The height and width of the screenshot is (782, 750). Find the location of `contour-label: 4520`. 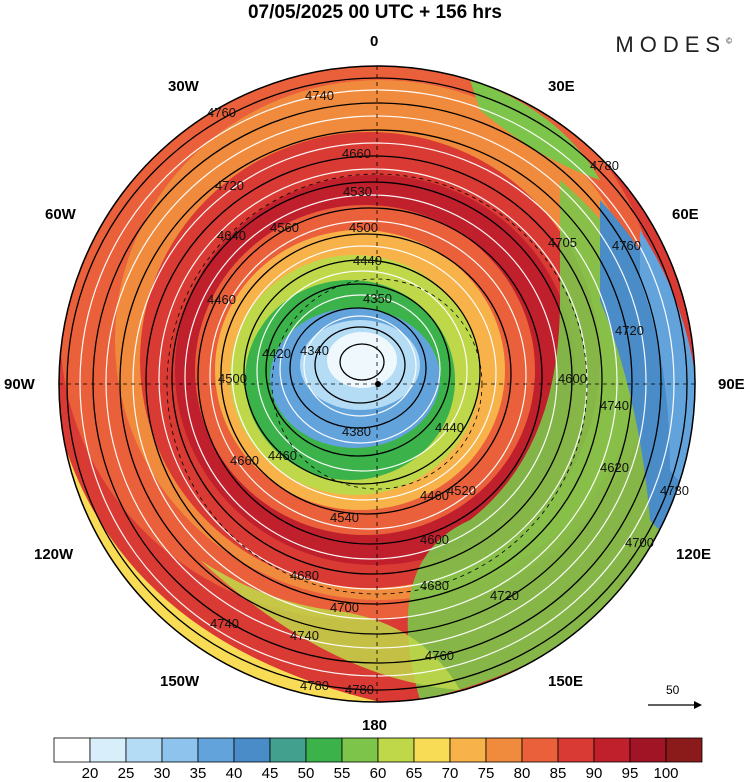

contour-label: 4520 is located at coordinates (461, 490).